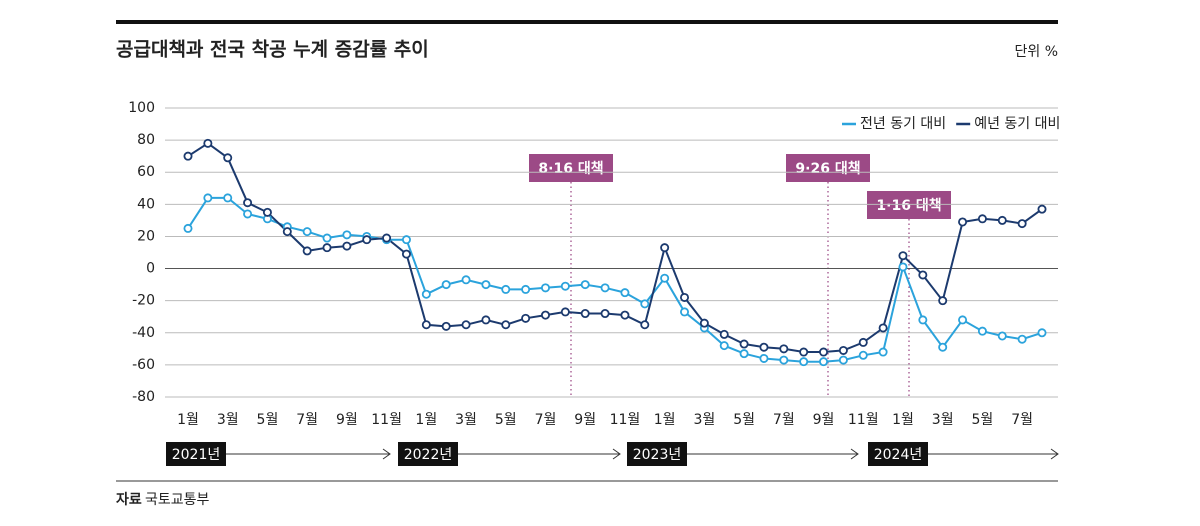 This screenshot has height=526, width=1200. Describe the element at coordinates (587, 22) in the screenshot. I see `top-rule` at that location.